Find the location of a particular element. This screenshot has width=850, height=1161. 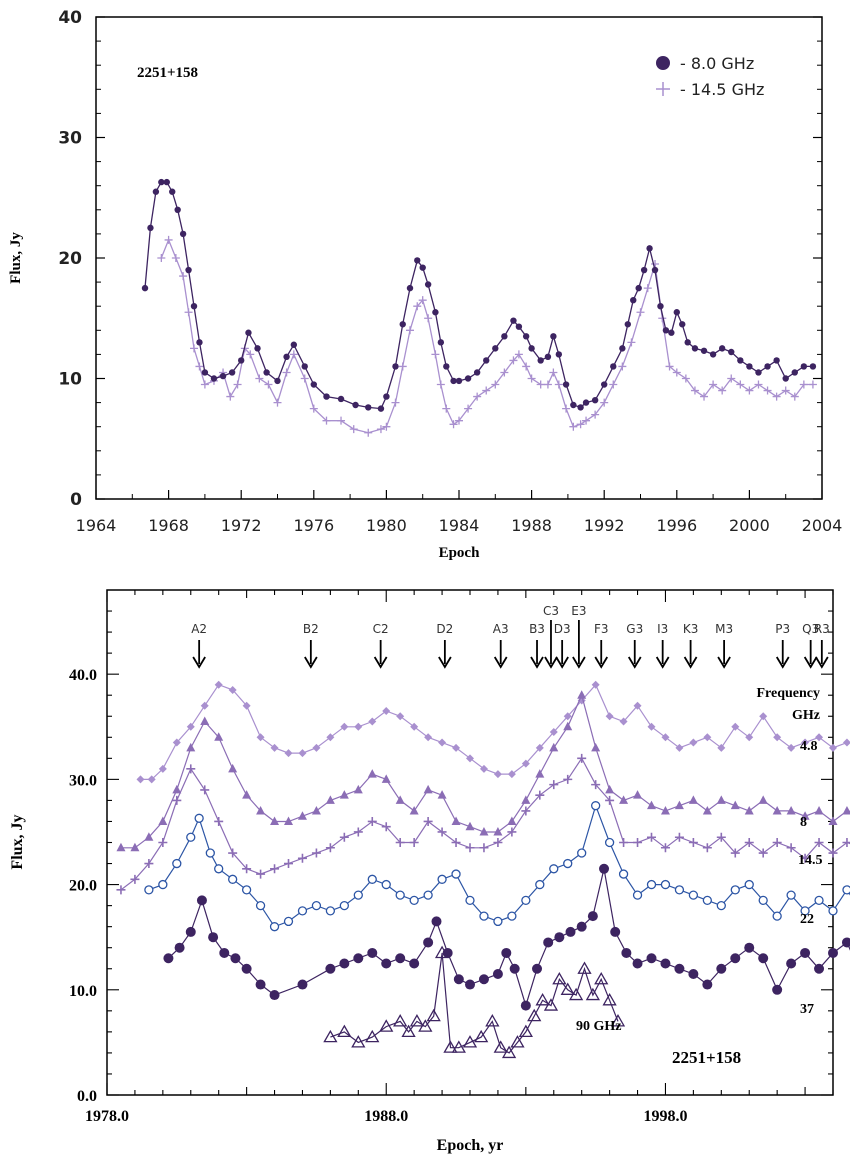

freq-label-8: 8 is located at coordinates (803, 822).